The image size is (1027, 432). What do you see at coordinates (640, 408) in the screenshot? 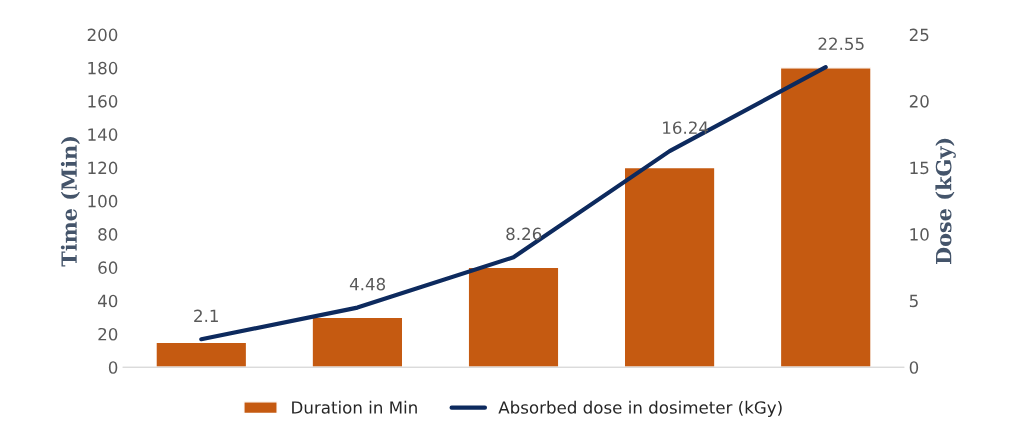
I see `legend-label: Absorbed dose in dosimeter (kGy)` at bounding box center [640, 408].